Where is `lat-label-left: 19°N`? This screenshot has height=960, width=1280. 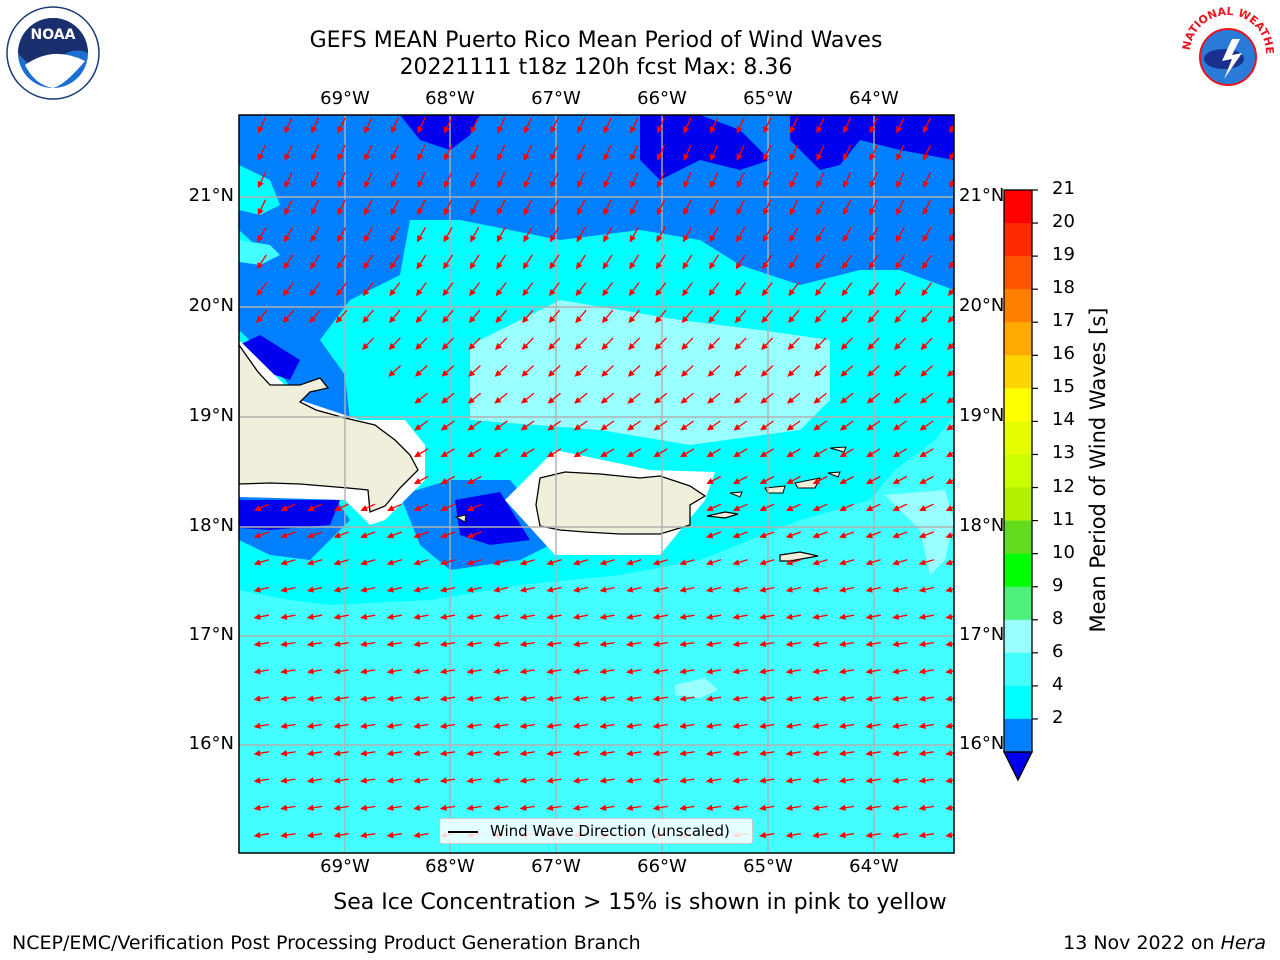
lat-label-left: 19°N is located at coordinates (211, 415).